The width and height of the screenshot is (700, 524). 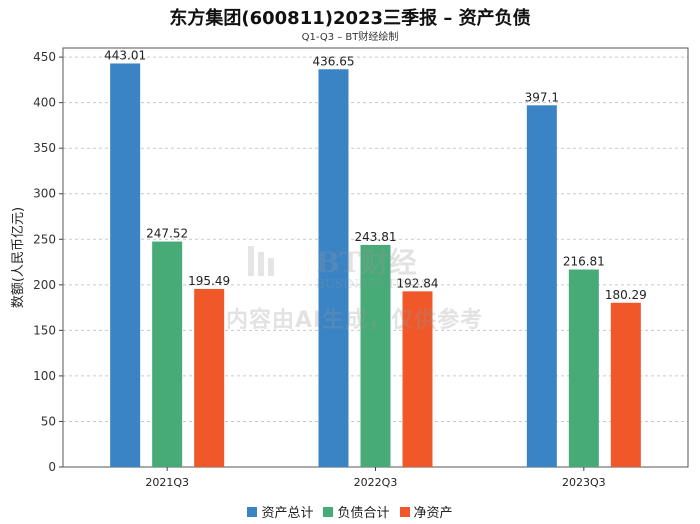 I want to click on legend-item-net-assets: 净资产, so click(x=426, y=511).